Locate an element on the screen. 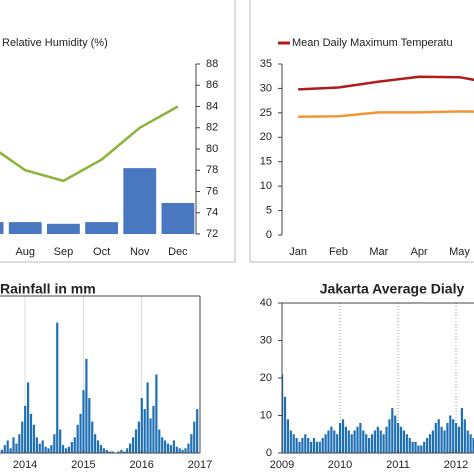 The width and height of the screenshot is (474, 474). x-tick-label: Sep is located at coordinates (64, 252).